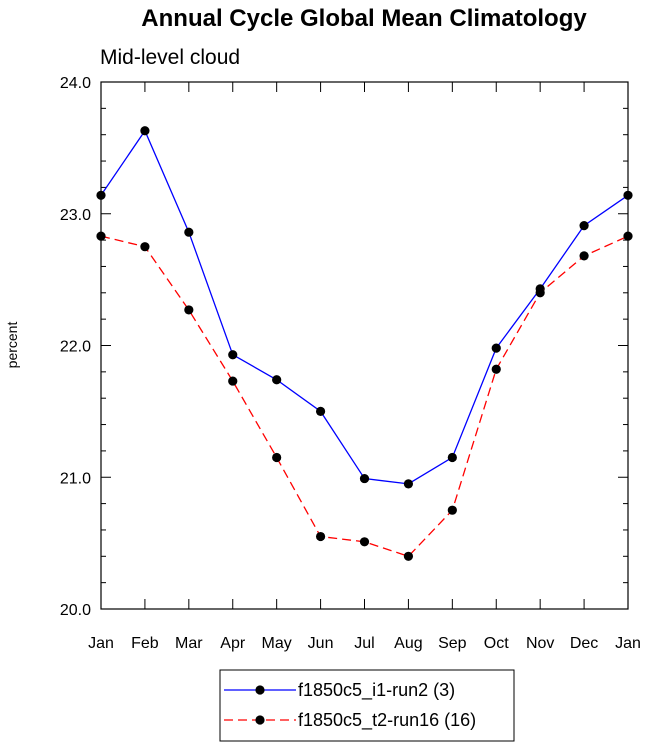  I want to click on chart-title: Annual Cycle Global Mean Climatology, so click(364, 18).